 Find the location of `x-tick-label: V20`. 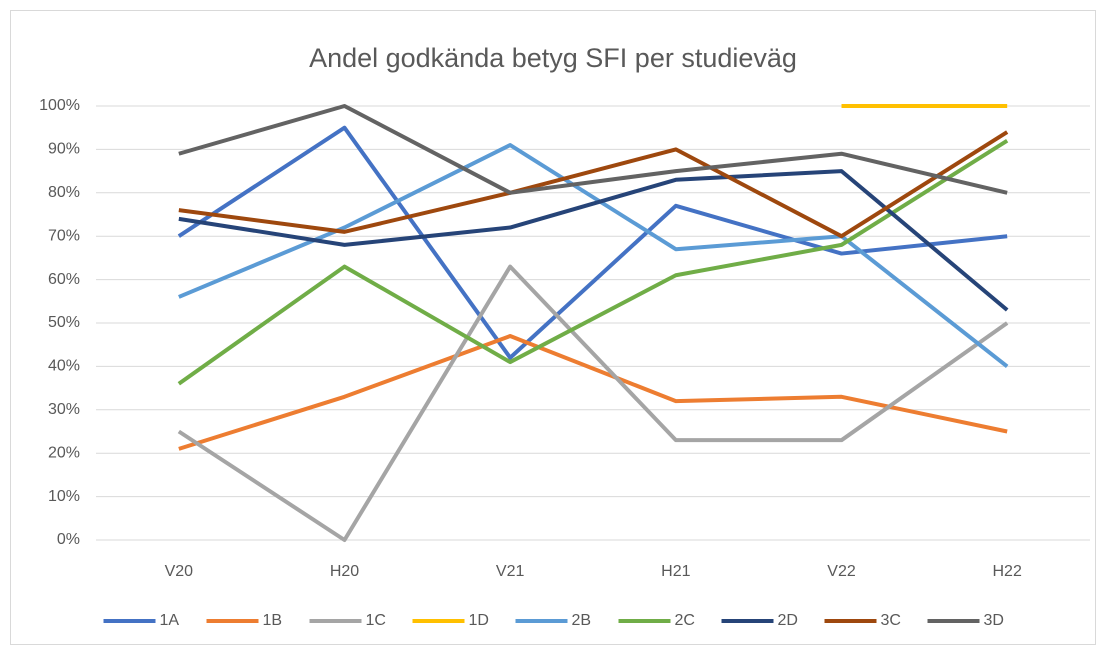

x-tick-label: V20 is located at coordinates (179, 571).